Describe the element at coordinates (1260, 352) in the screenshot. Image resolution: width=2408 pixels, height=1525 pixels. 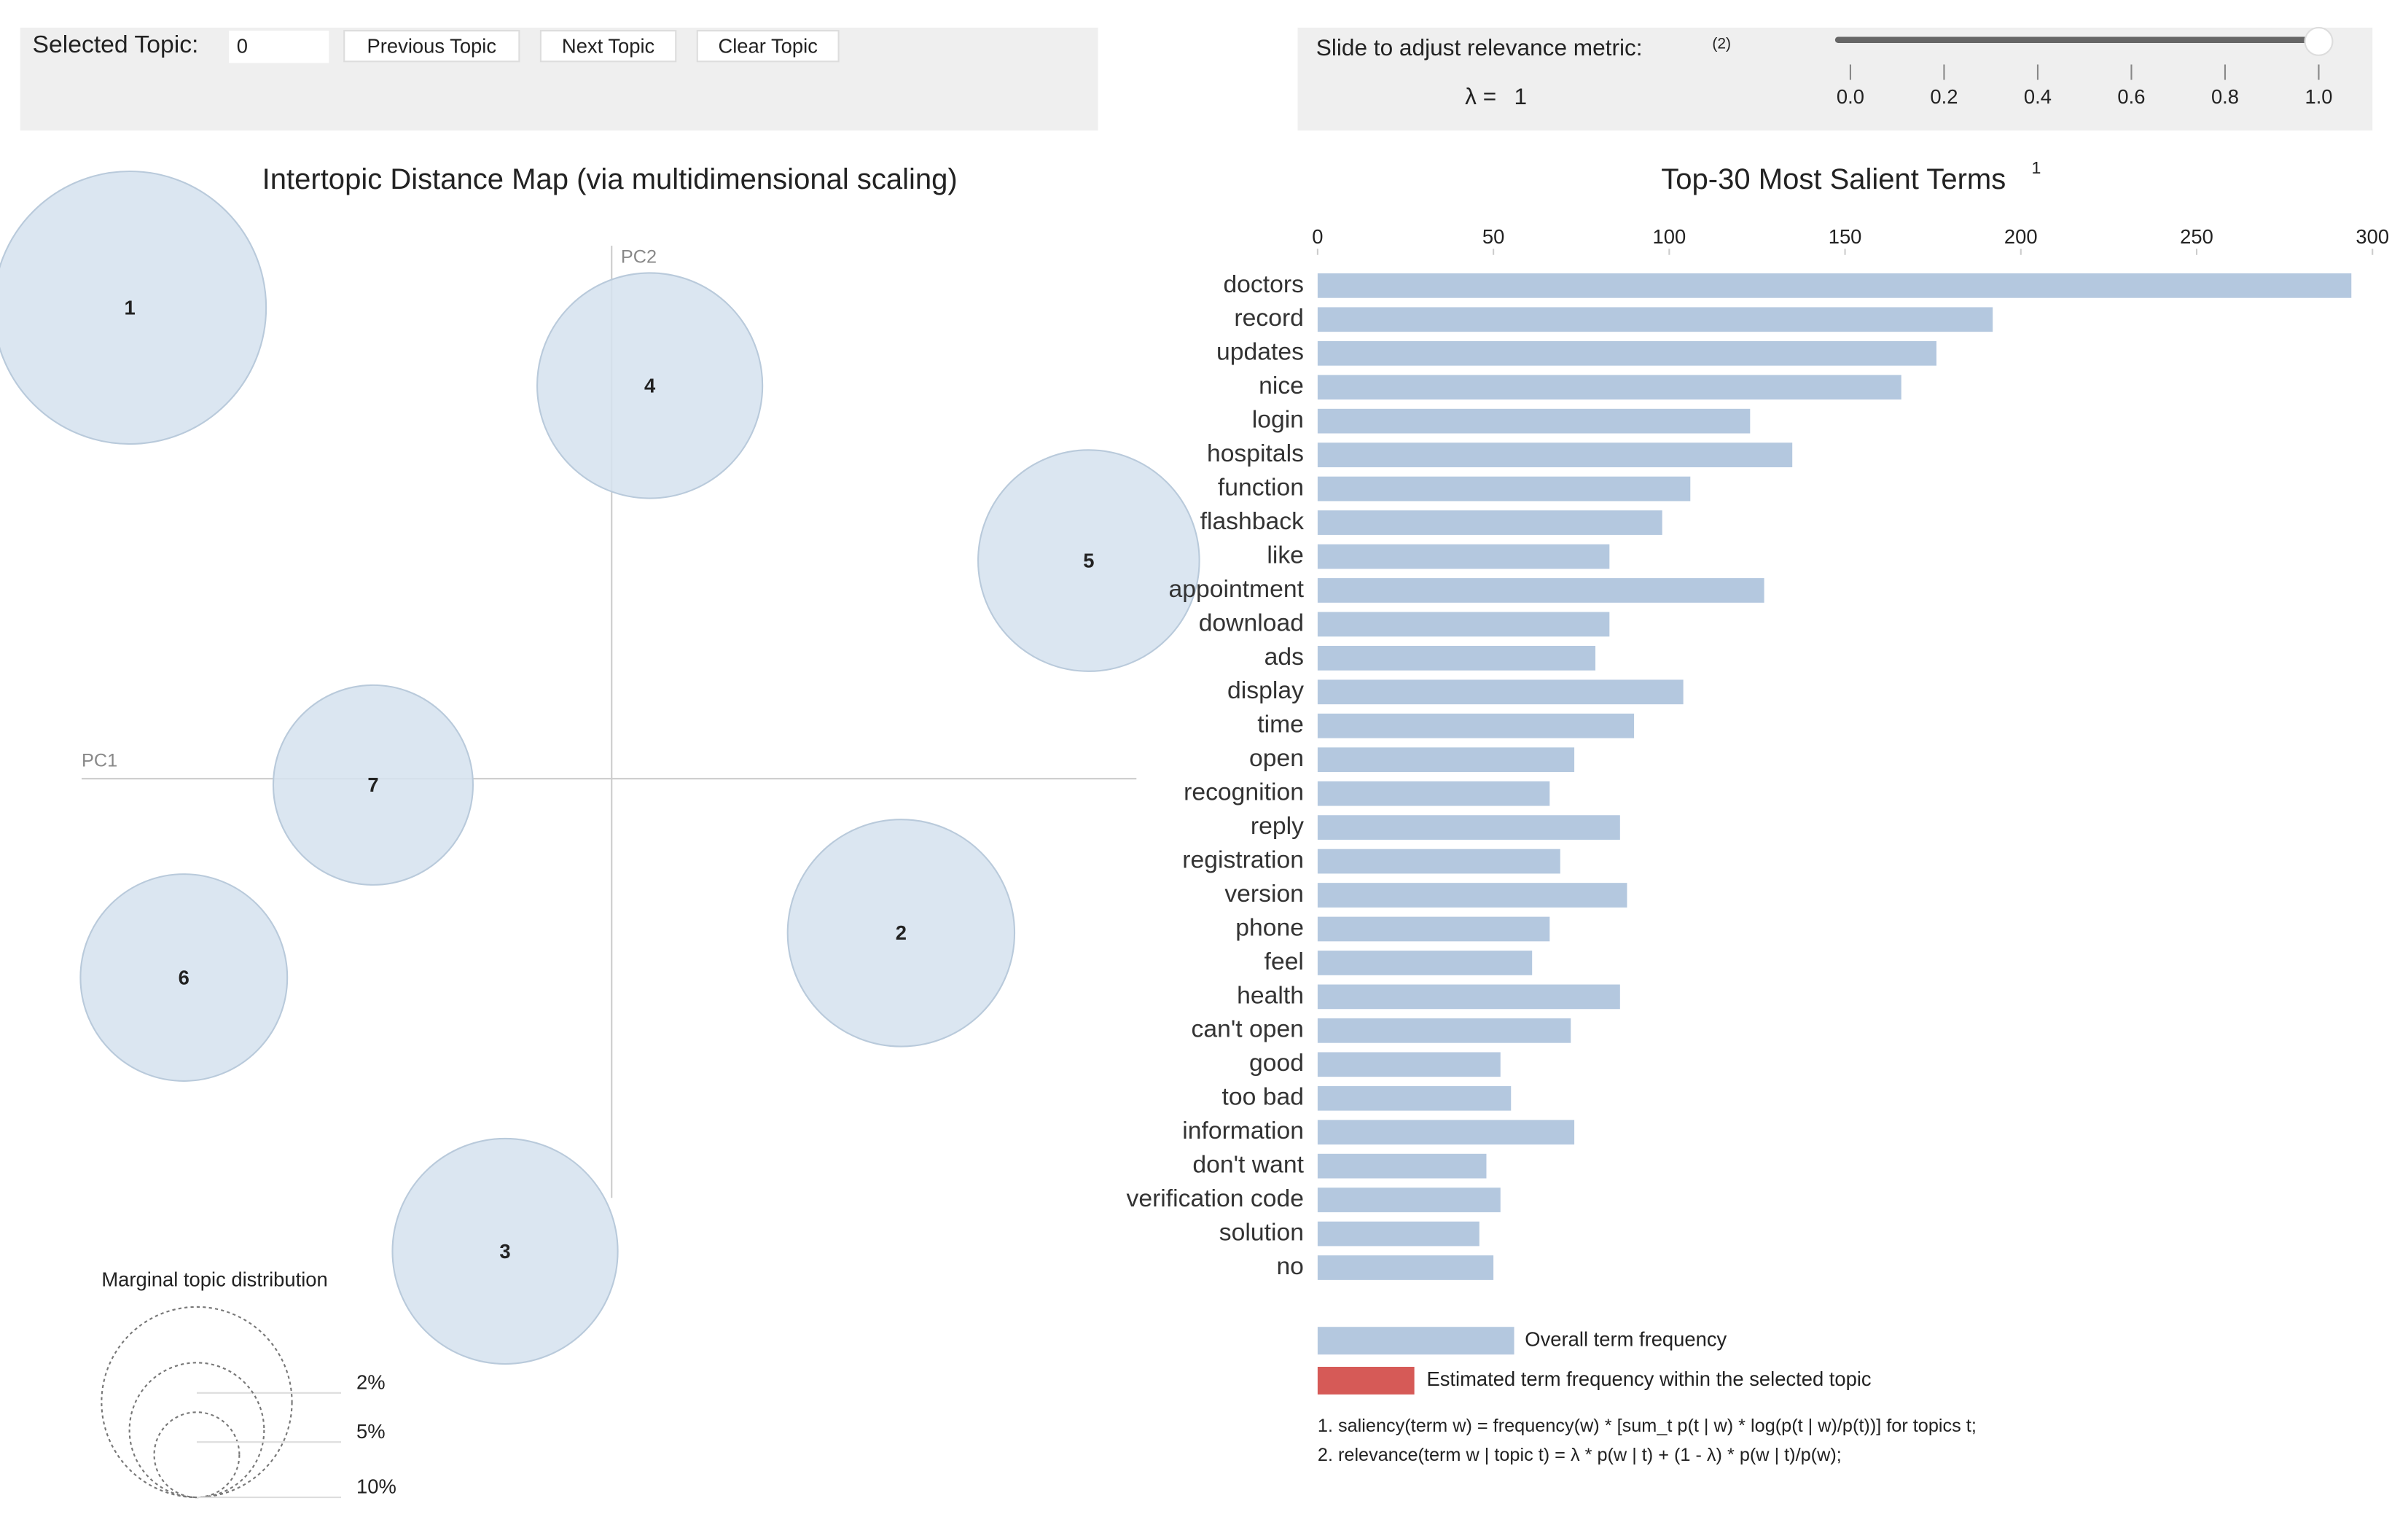
I see `term-label: updates` at that location.